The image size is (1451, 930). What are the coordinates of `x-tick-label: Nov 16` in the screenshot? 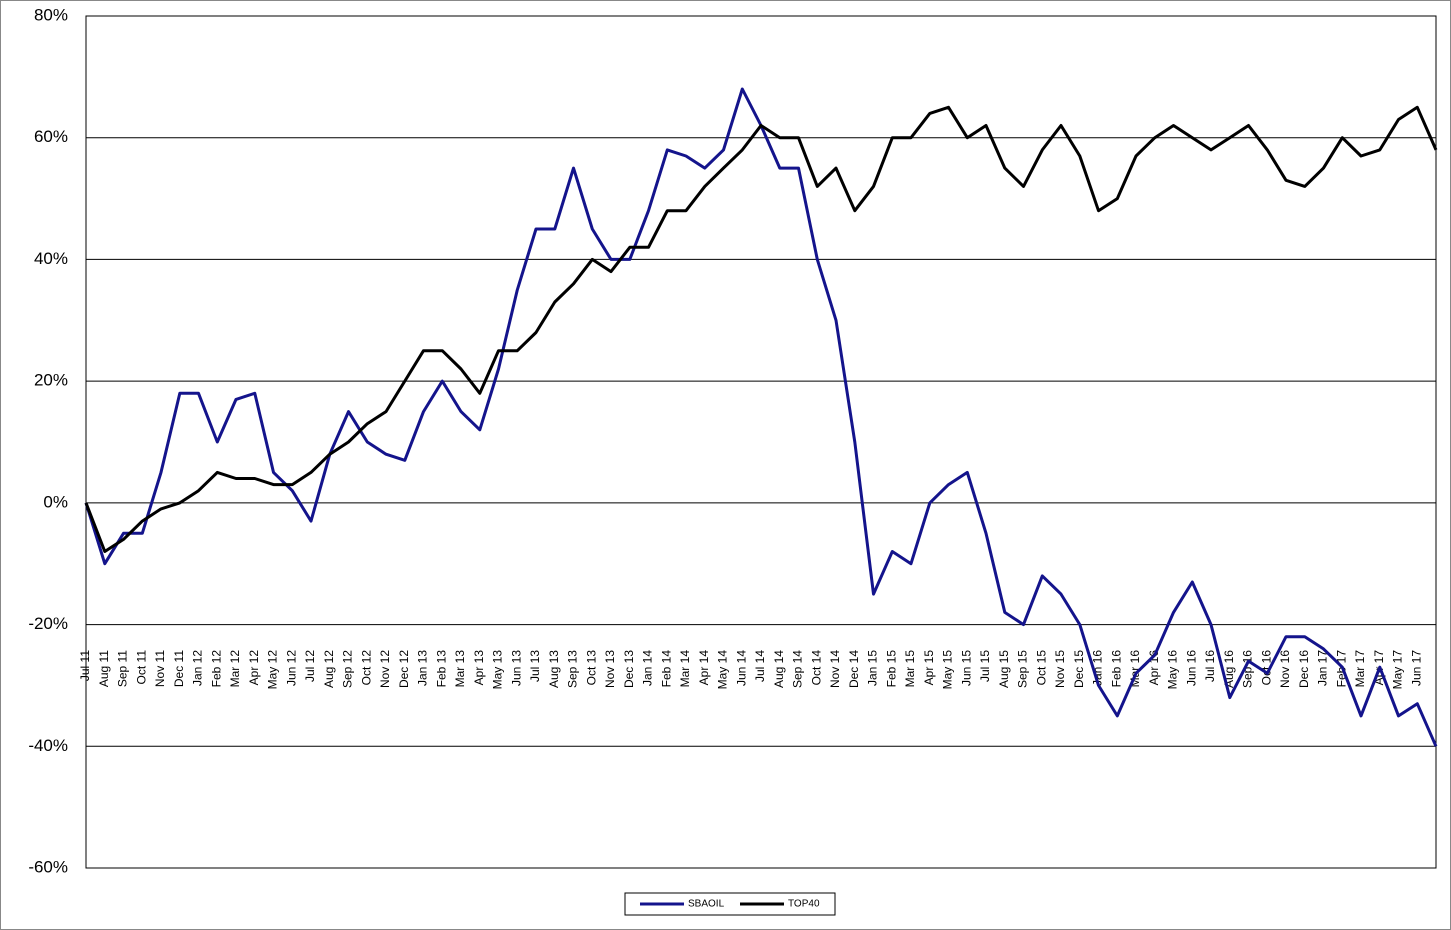 It's located at (1285, 669).